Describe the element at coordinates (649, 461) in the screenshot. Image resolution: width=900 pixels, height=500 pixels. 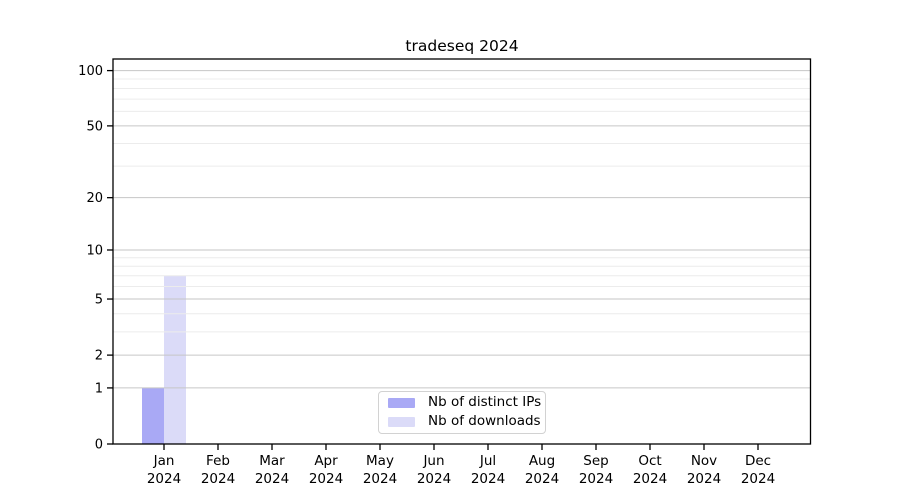
I see `x-tick-label-month: Oct` at that location.